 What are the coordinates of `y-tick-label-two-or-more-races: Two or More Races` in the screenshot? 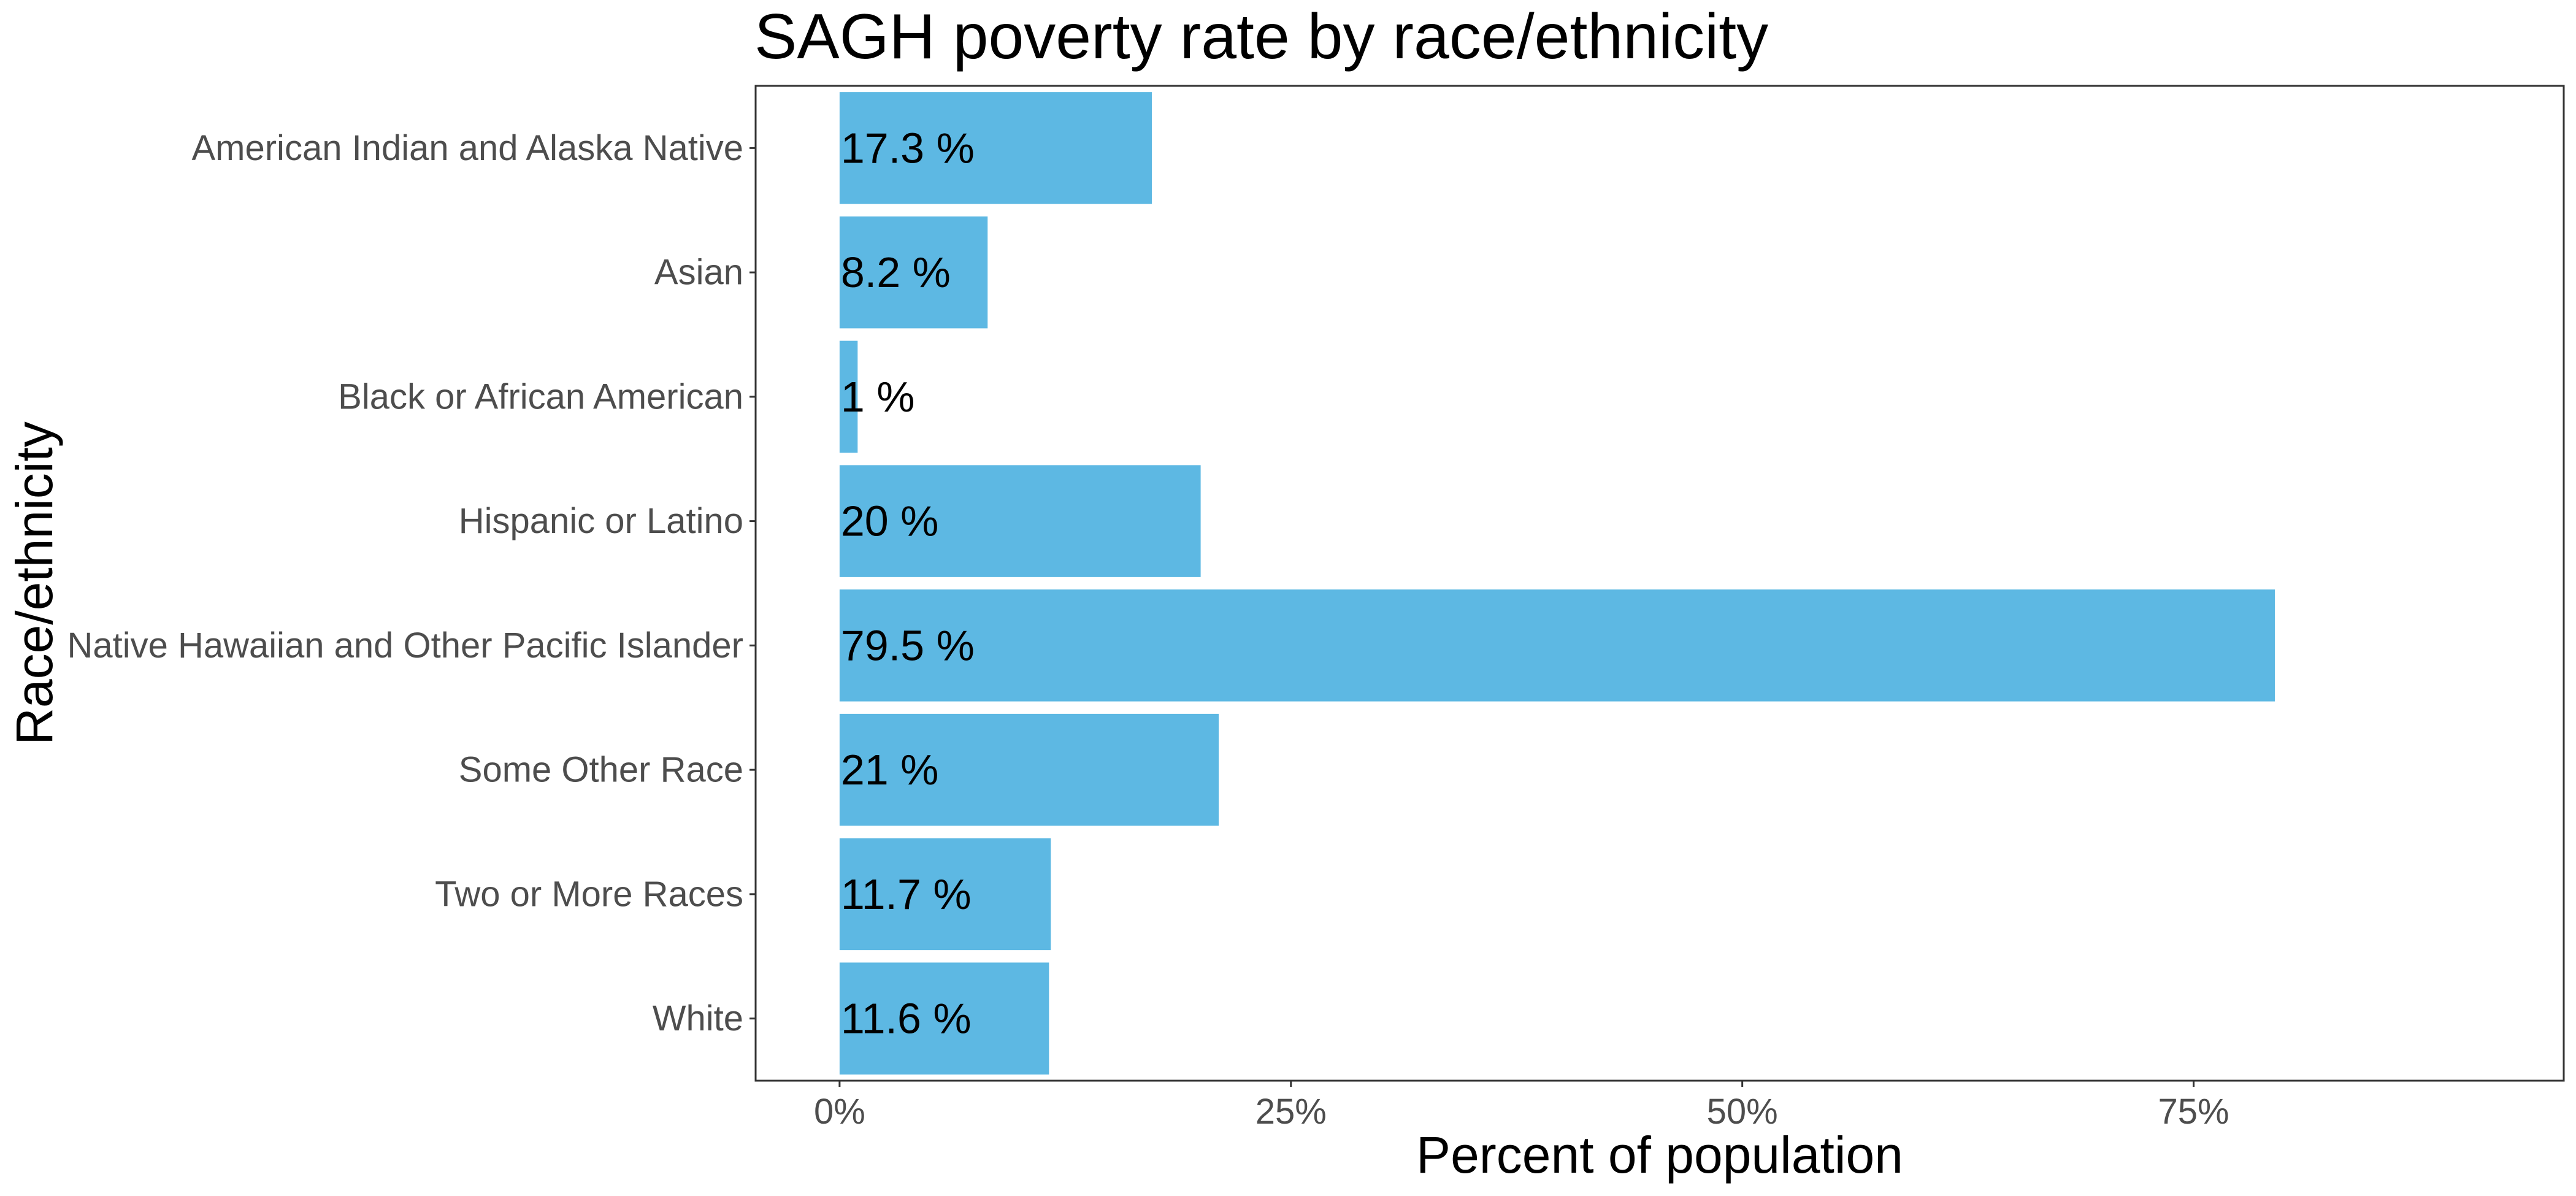 It's located at (589, 894).